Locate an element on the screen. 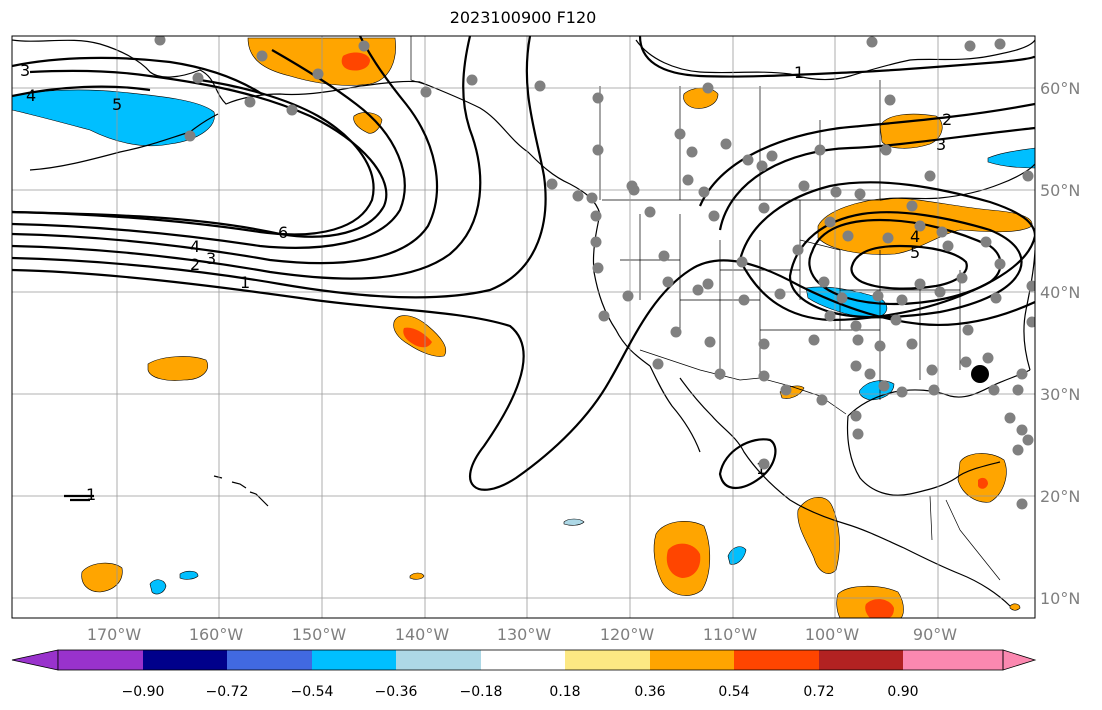 This screenshot has height=710, width=1102. shade-red-epac-s is located at coordinates (879, 608).